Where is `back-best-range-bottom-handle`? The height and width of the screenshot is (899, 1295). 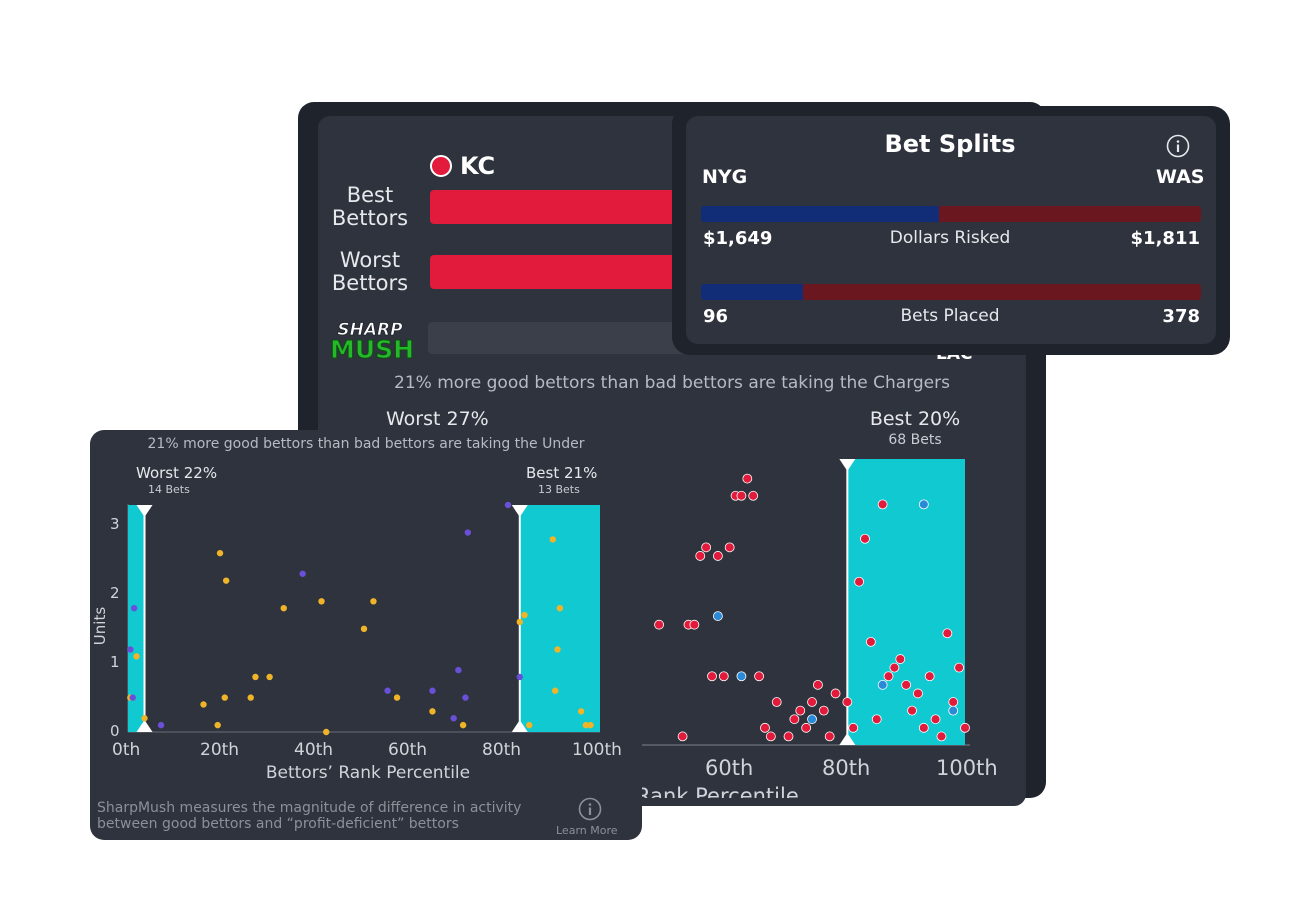
back-best-range-bottom-handle is located at coordinates (847, 739).